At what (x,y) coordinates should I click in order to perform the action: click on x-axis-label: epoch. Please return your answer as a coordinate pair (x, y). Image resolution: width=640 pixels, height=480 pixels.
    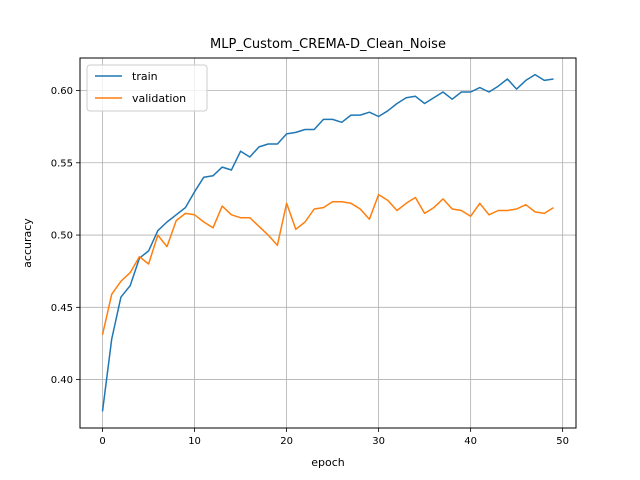
    Looking at the image, I should click on (328, 462).